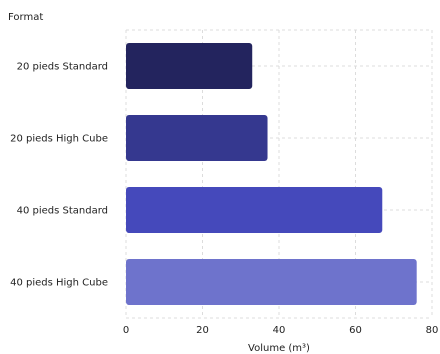 The width and height of the screenshot is (440, 354). I want to click on category-label: 40 pieds High Cube, so click(59, 283).